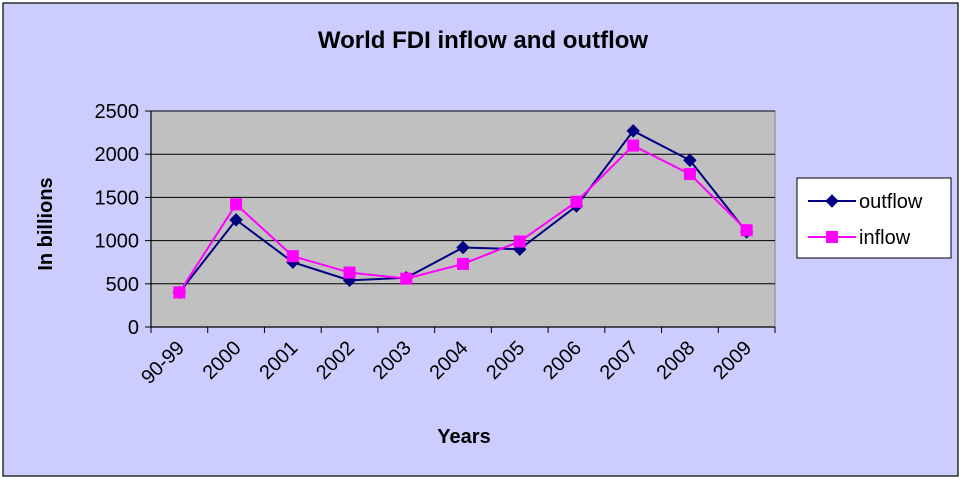 The image size is (961, 484). I want to click on y-tick-label: 1000, so click(117, 242).